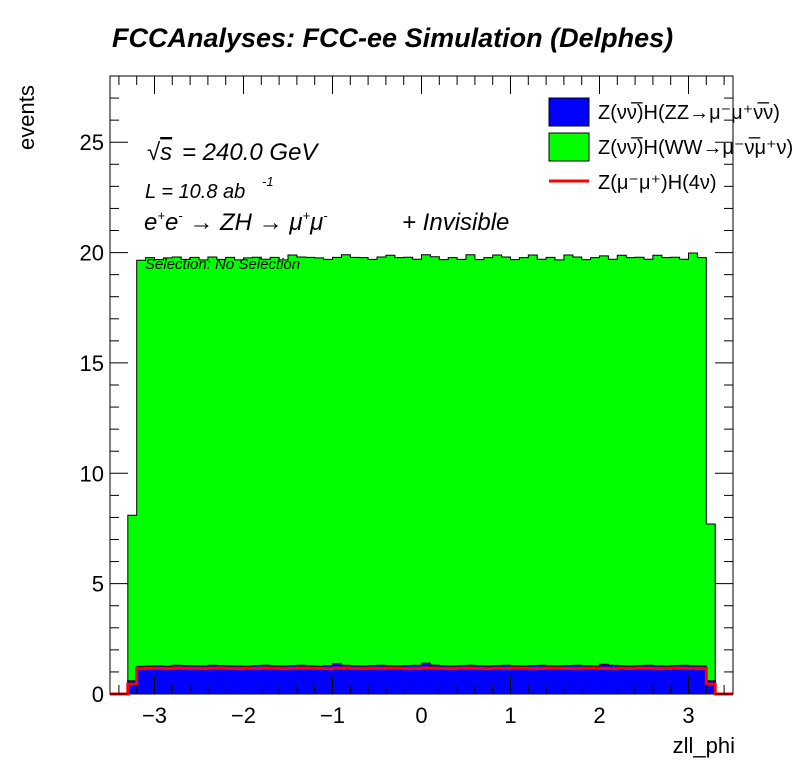  Describe the element at coordinates (92, 253) in the screenshot. I see `y-tick-label: 20` at that location.